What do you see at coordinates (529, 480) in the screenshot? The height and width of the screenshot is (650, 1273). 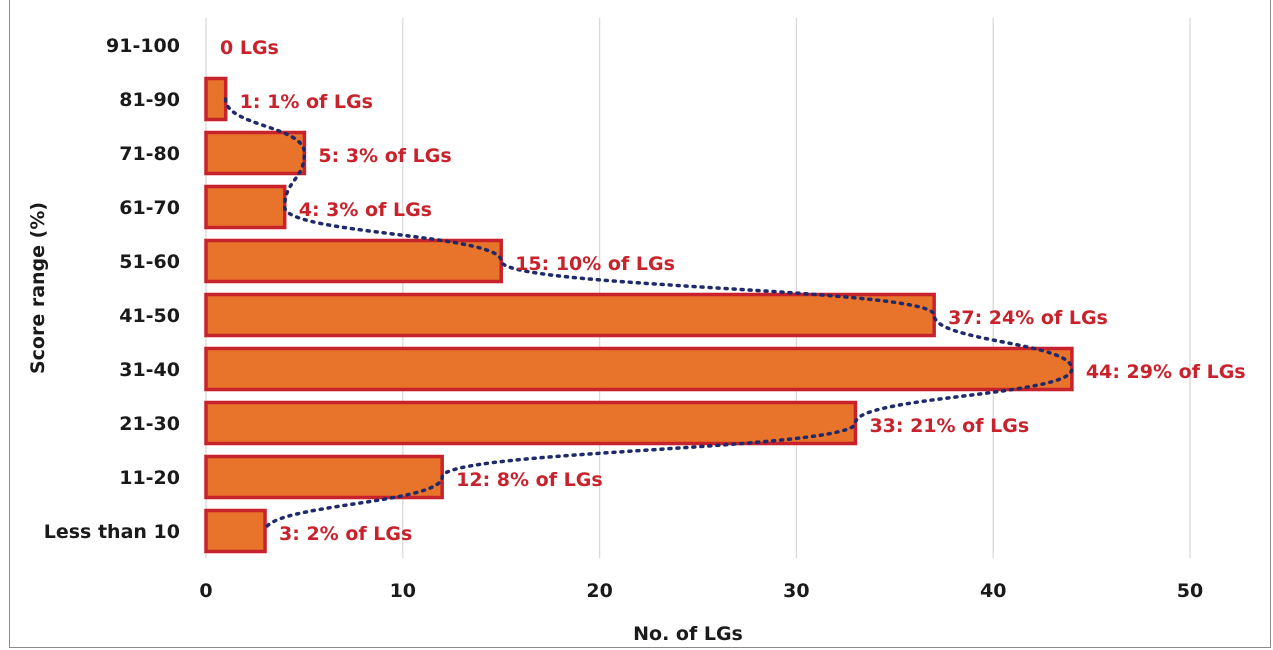 I see `data-label: 12: 8% of LGs` at bounding box center [529, 480].